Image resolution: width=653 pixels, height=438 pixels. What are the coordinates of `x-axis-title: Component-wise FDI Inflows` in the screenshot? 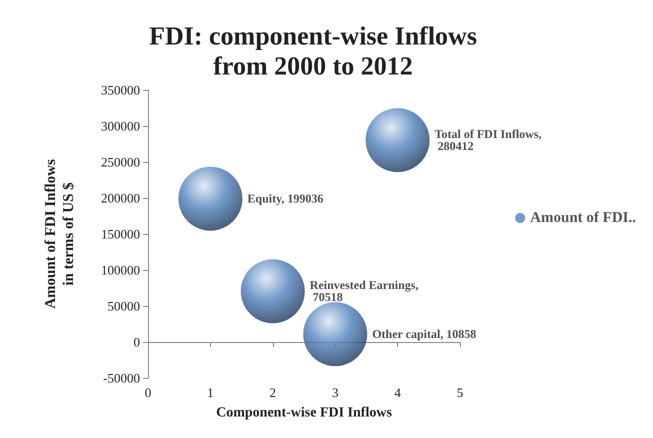 It's located at (304, 413).